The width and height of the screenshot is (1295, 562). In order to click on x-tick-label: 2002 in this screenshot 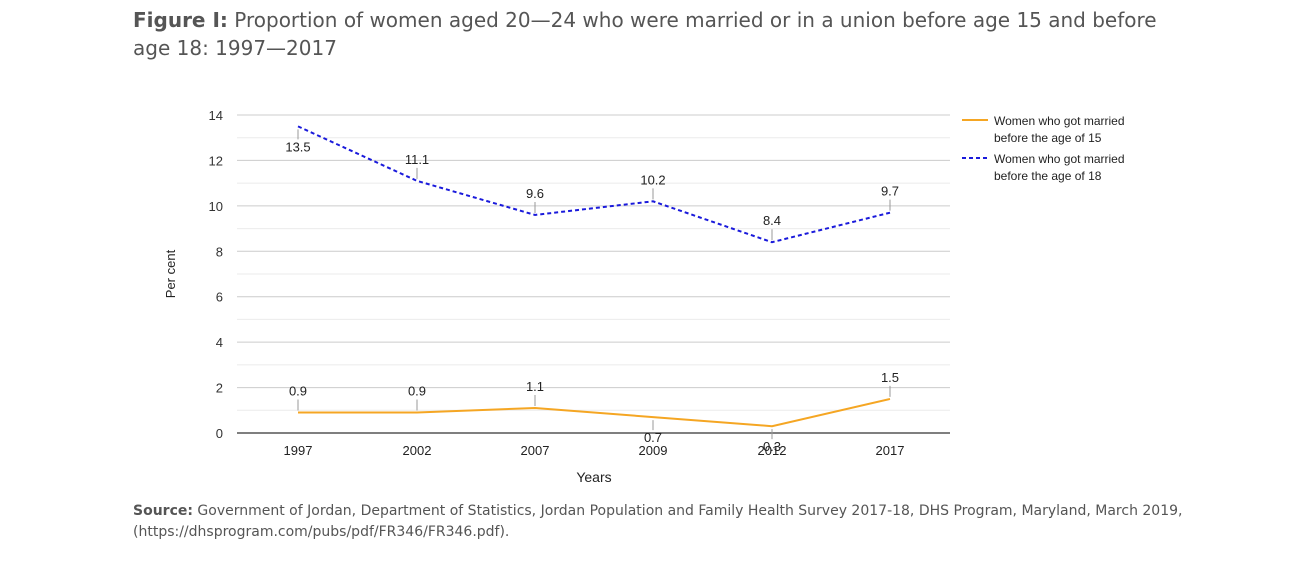, I will do `click(417, 450)`.